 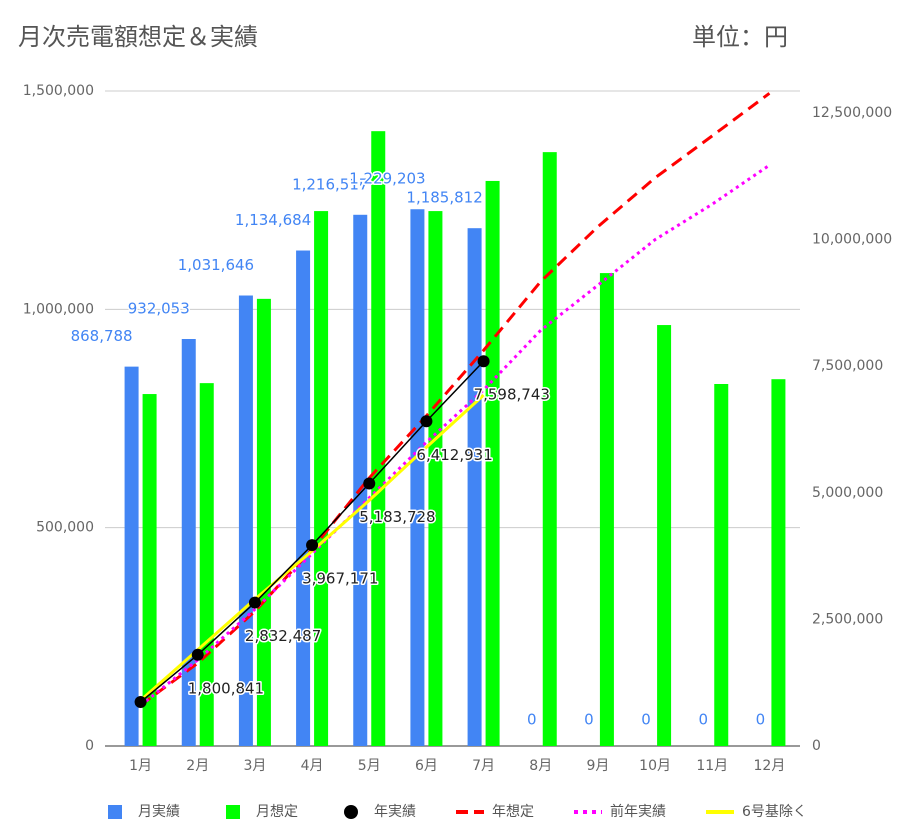 What do you see at coordinates (197, 766) in the screenshot?
I see `x-tick-label: 2月` at bounding box center [197, 766].